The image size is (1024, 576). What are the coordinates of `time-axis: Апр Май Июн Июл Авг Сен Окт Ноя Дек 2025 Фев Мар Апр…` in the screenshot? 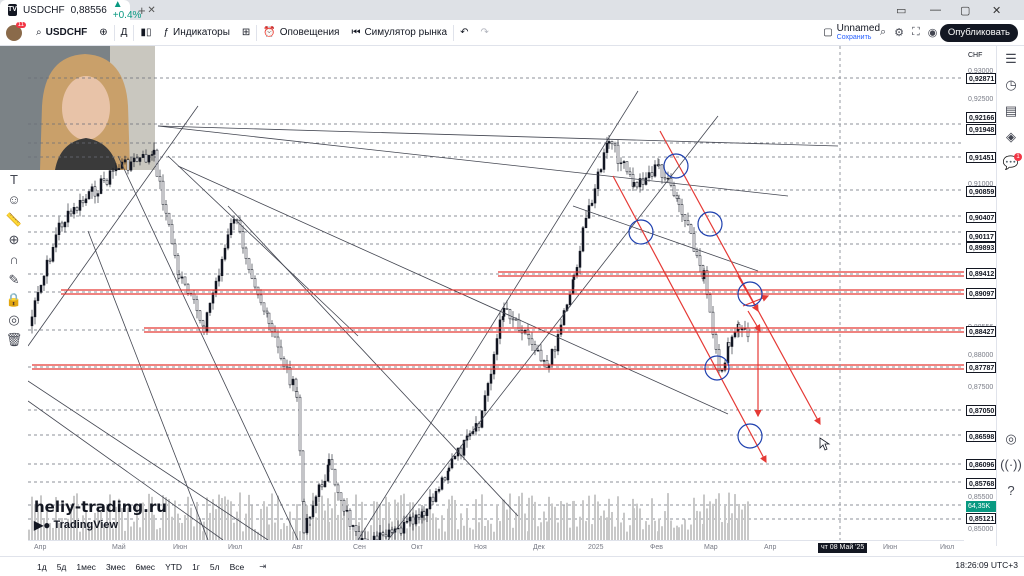 It's located at (496, 547).